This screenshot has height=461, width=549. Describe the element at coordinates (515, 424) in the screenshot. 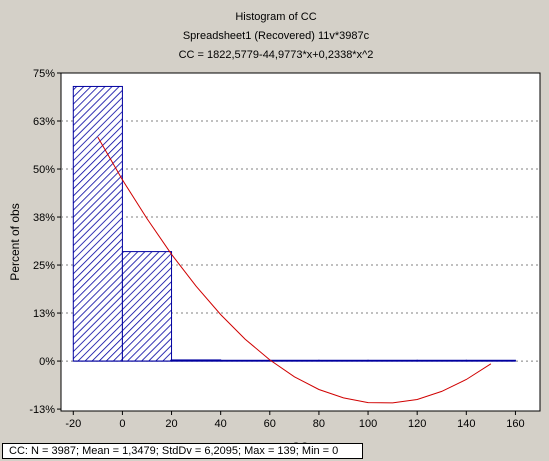

I see `x-tick-label: 160` at that location.